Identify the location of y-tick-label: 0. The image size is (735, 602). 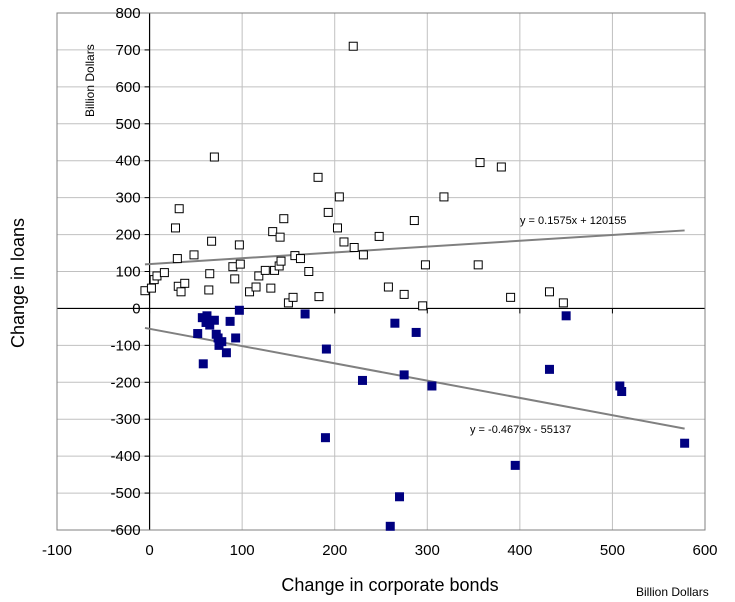
(136, 308).